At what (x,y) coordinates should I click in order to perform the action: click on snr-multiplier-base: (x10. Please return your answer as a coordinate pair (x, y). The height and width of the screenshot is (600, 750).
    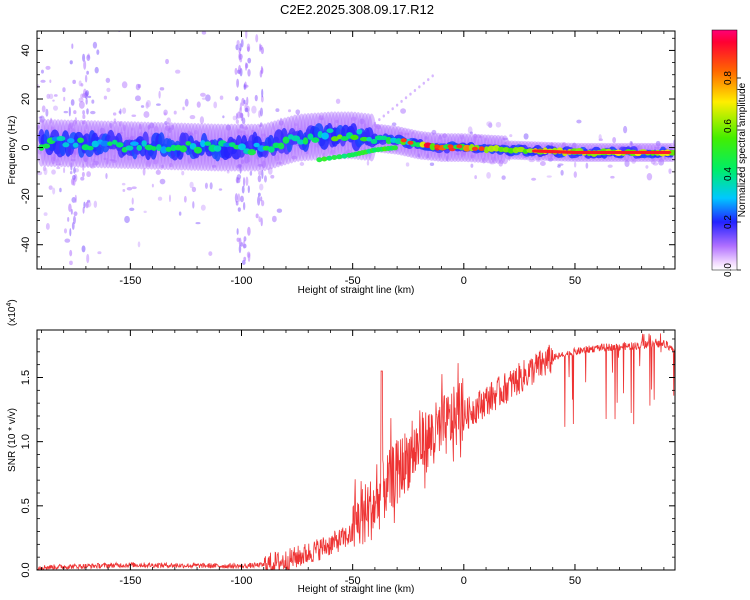
    Looking at the image, I should click on (12, 316).